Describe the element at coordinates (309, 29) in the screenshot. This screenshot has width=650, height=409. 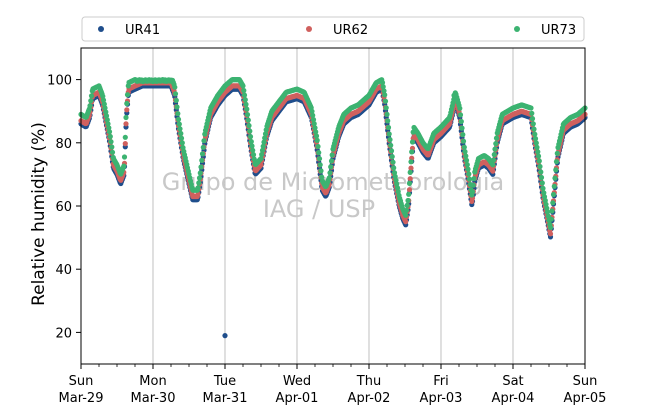
I see `legend-marker-UR62` at that location.